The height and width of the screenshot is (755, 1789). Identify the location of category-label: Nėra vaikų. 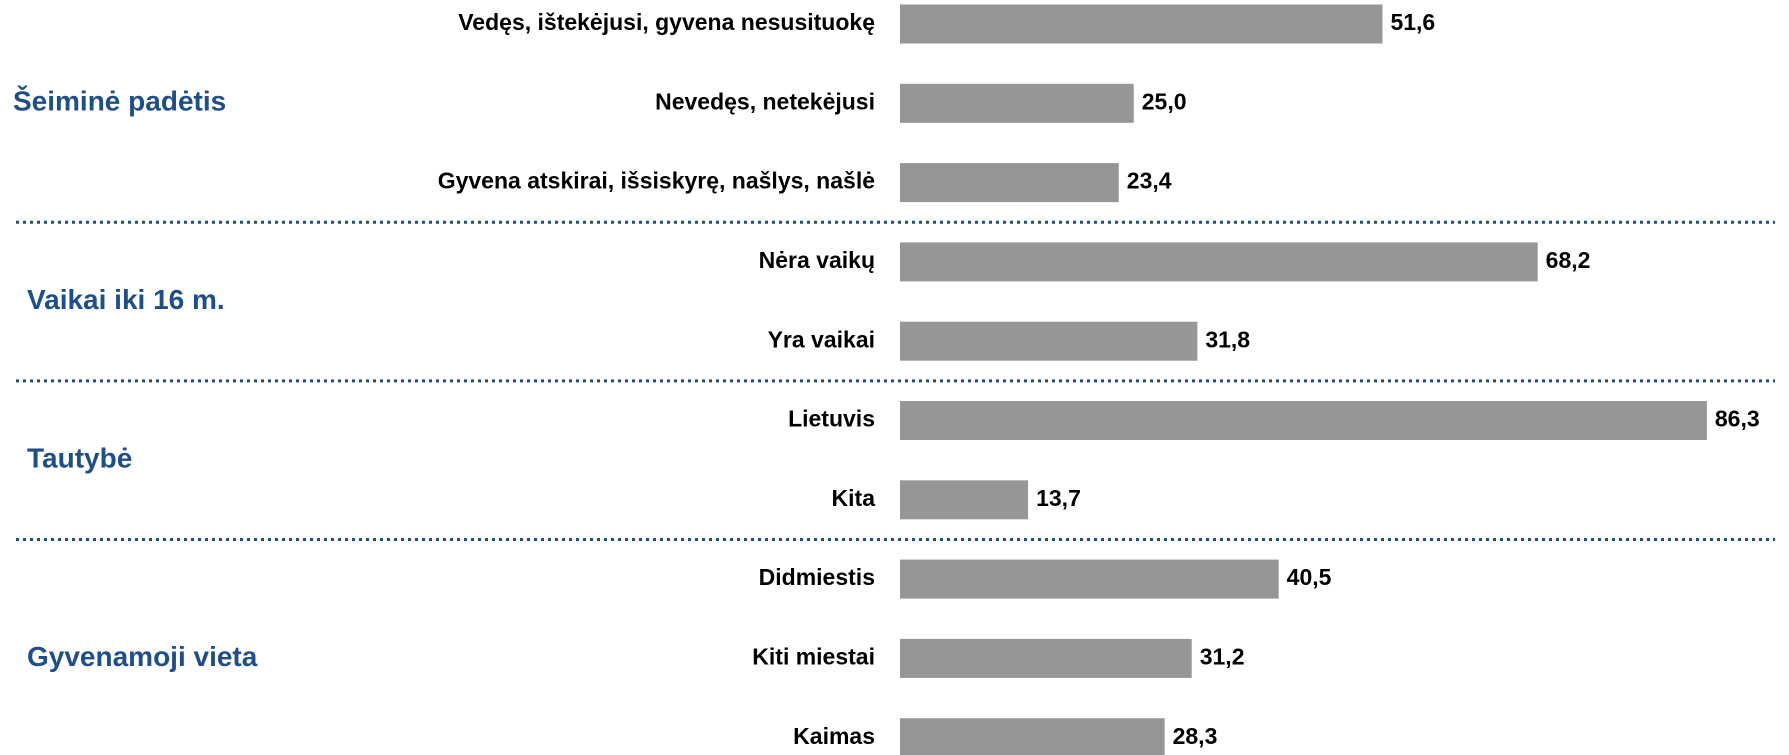
(817, 260).